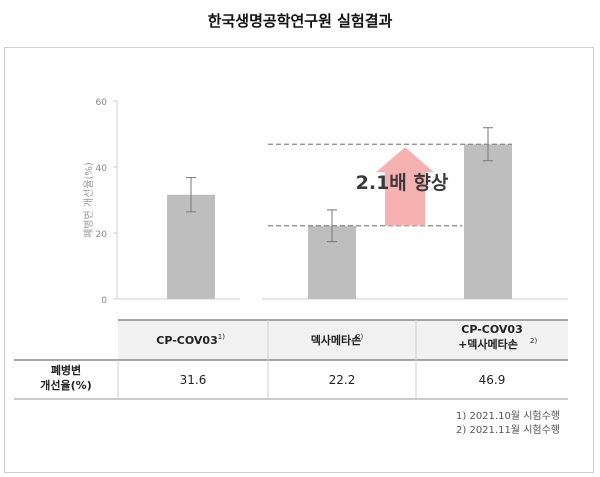 The height and width of the screenshot is (477, 600). What do you see at coordinates (300, 21) in the screenshot?
I see `chart-title: 한국생명공학연구원 실험결과` at bounding box center [300, 21].